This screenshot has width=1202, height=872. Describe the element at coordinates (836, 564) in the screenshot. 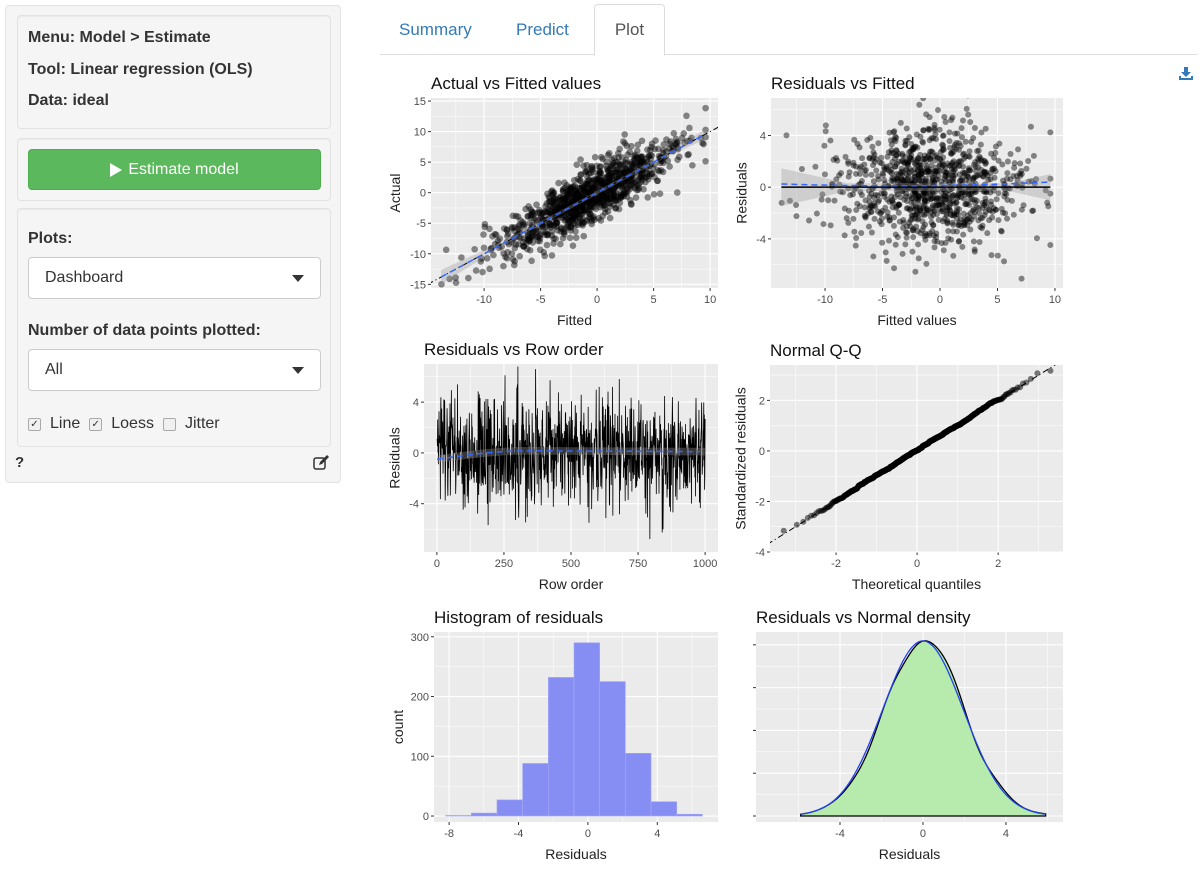

I see `x-tick-label: -2` at that location.